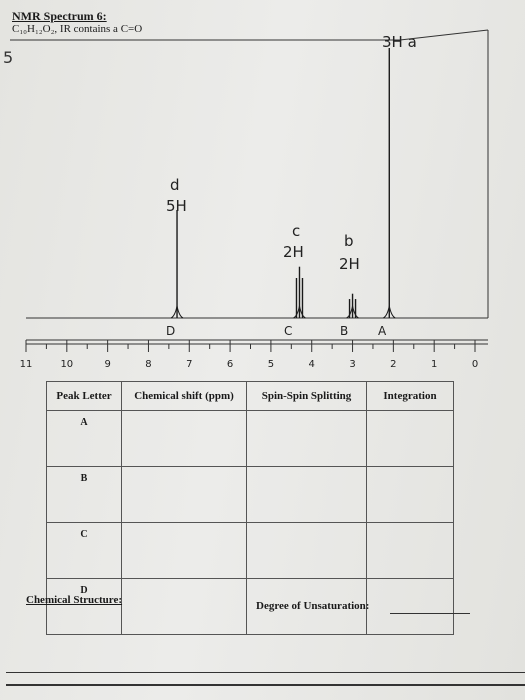 Image resolution: width=525 pixels, height=700 pixels. What do you see at coordinates (444, 35) in the screenshot?
I see `chart-top-border-right` at bounding box center [444, 35].